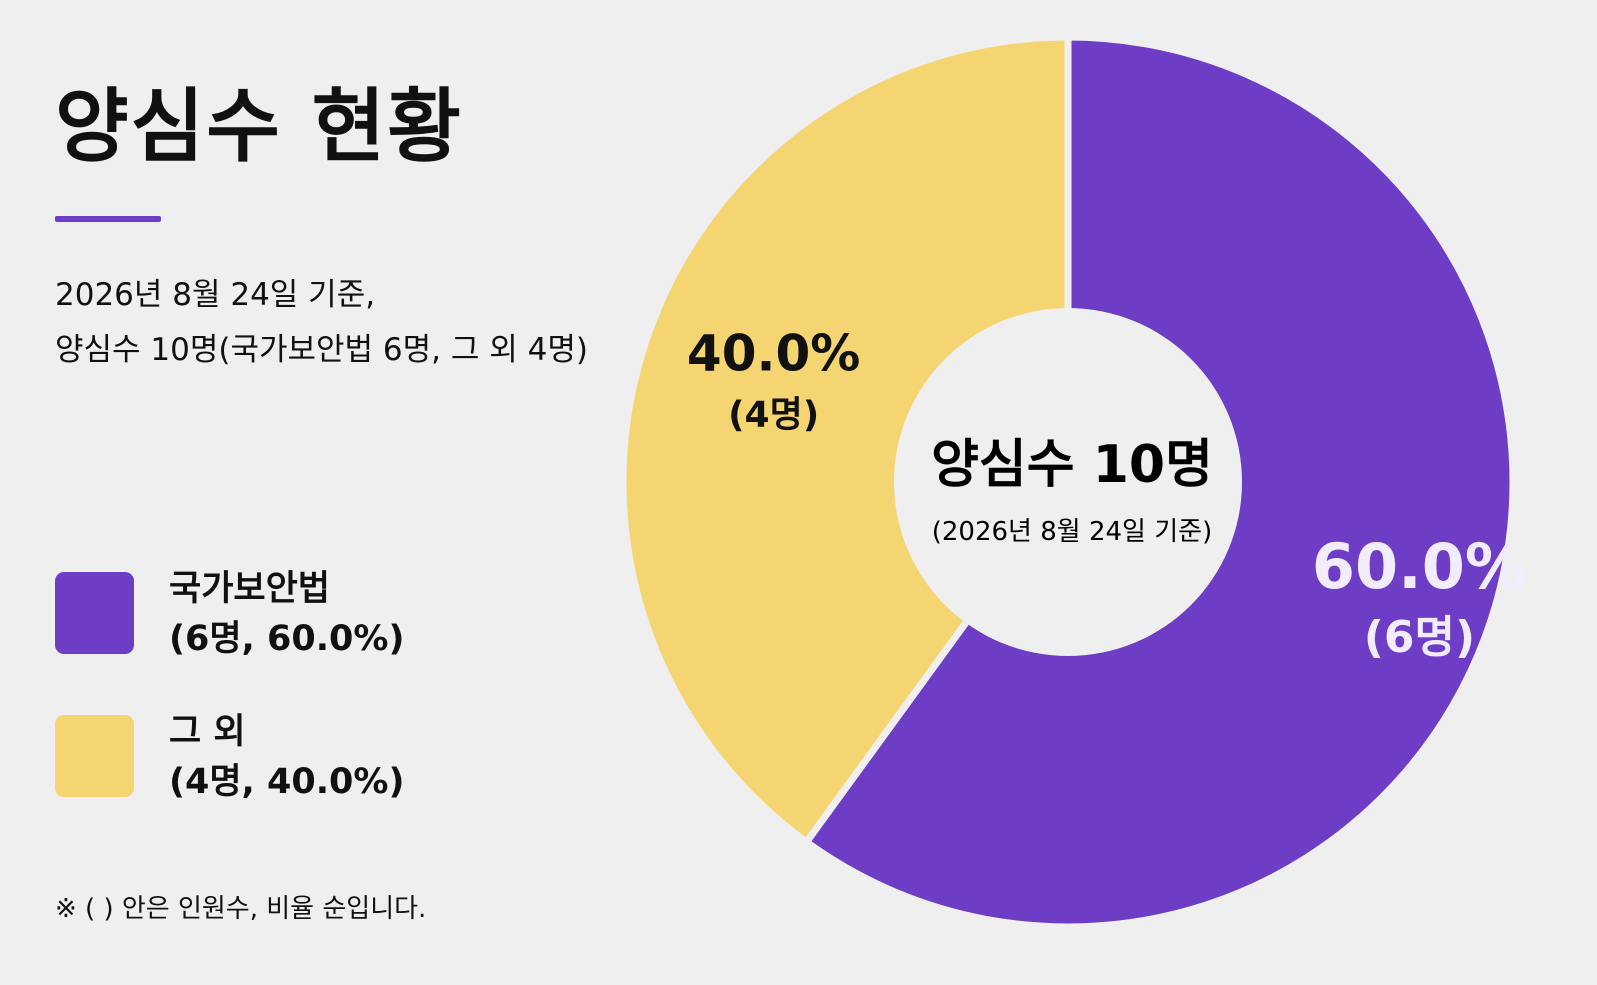 Image resolution: width=1597 pixels, height=985 pixels. What do you see at coordinates (94, 613) in the screenshot?
I see `legend-swatch-purple` at bounding box center [94, 613].